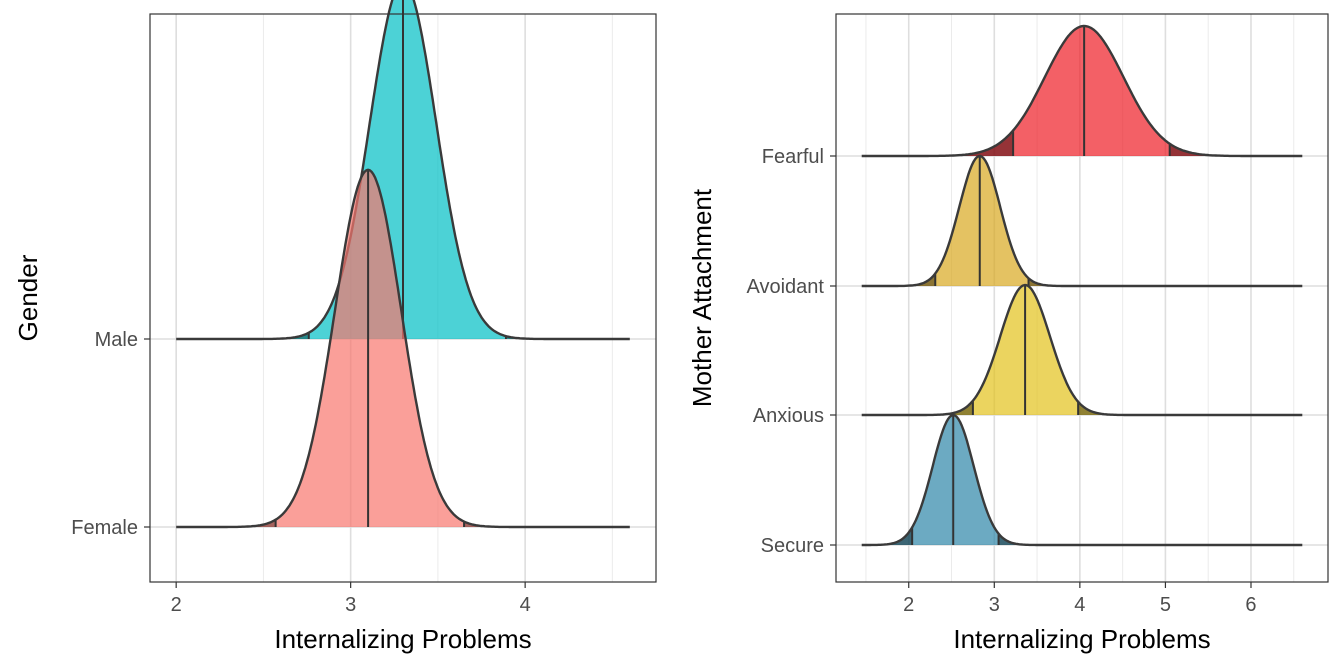 The height and width of the screenshot is (672, 1344). I want to click on gender-x-axis-title: Internalizing Problems, so click(402, 639).